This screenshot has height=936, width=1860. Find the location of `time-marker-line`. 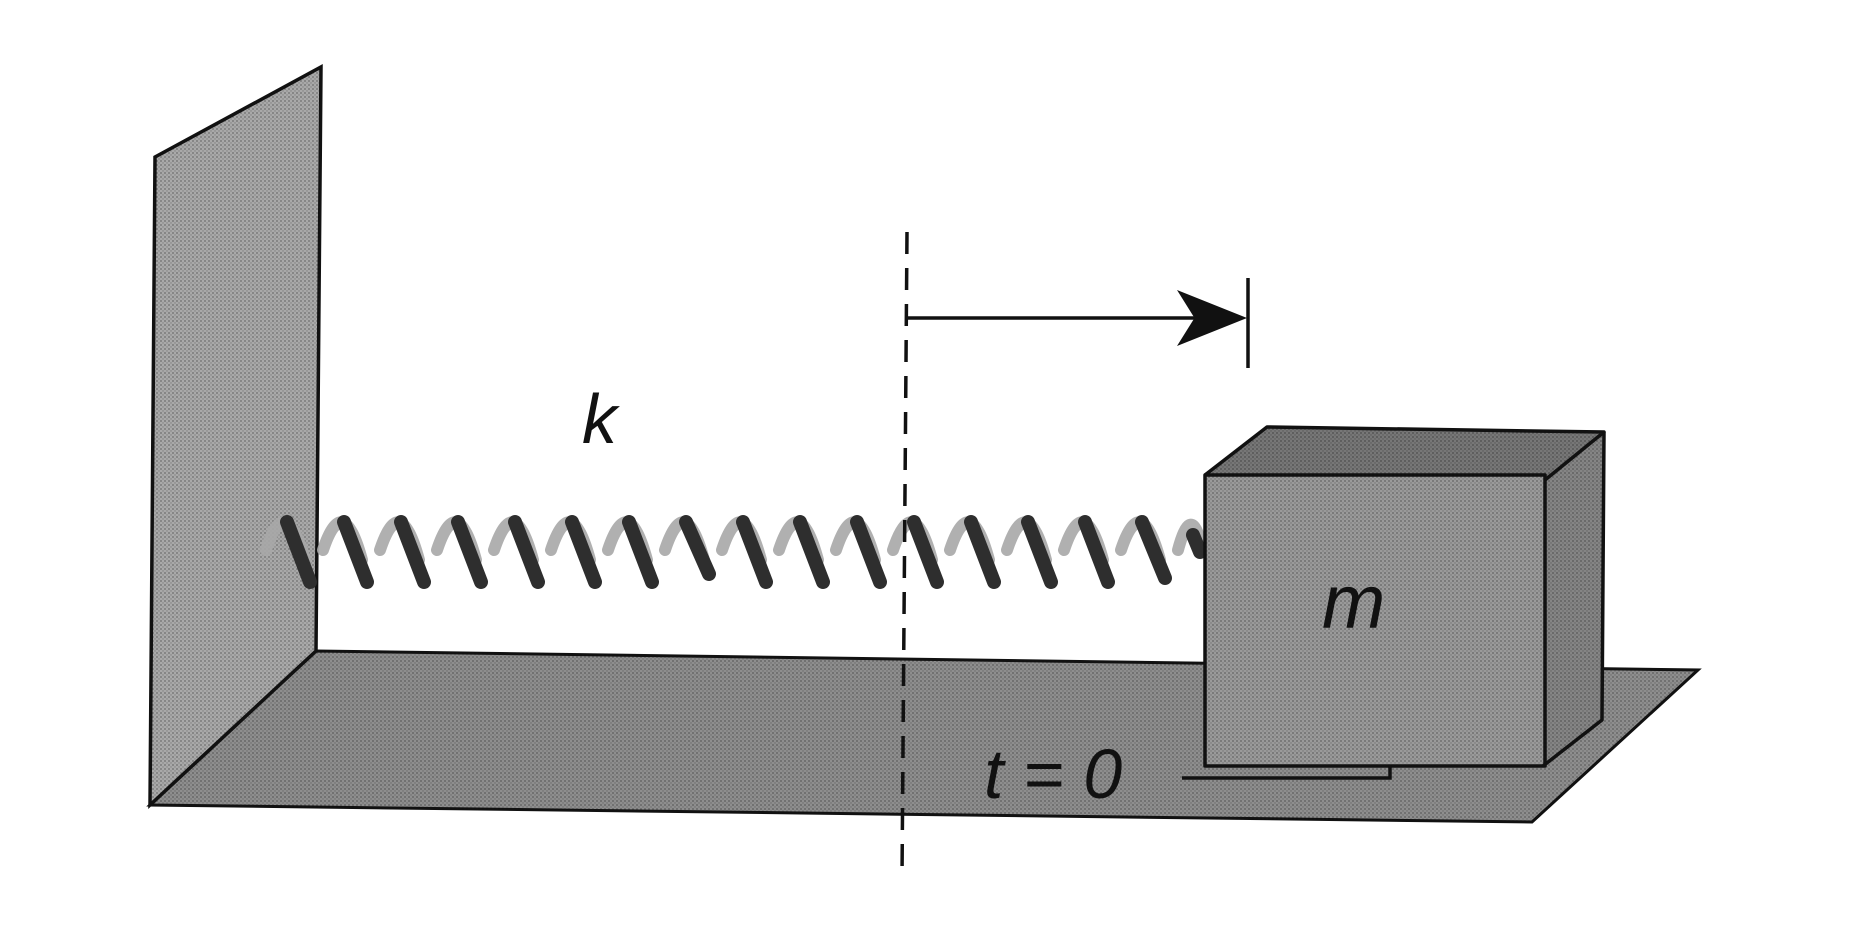

time-marker-line is located at coordinates (1287, 772).